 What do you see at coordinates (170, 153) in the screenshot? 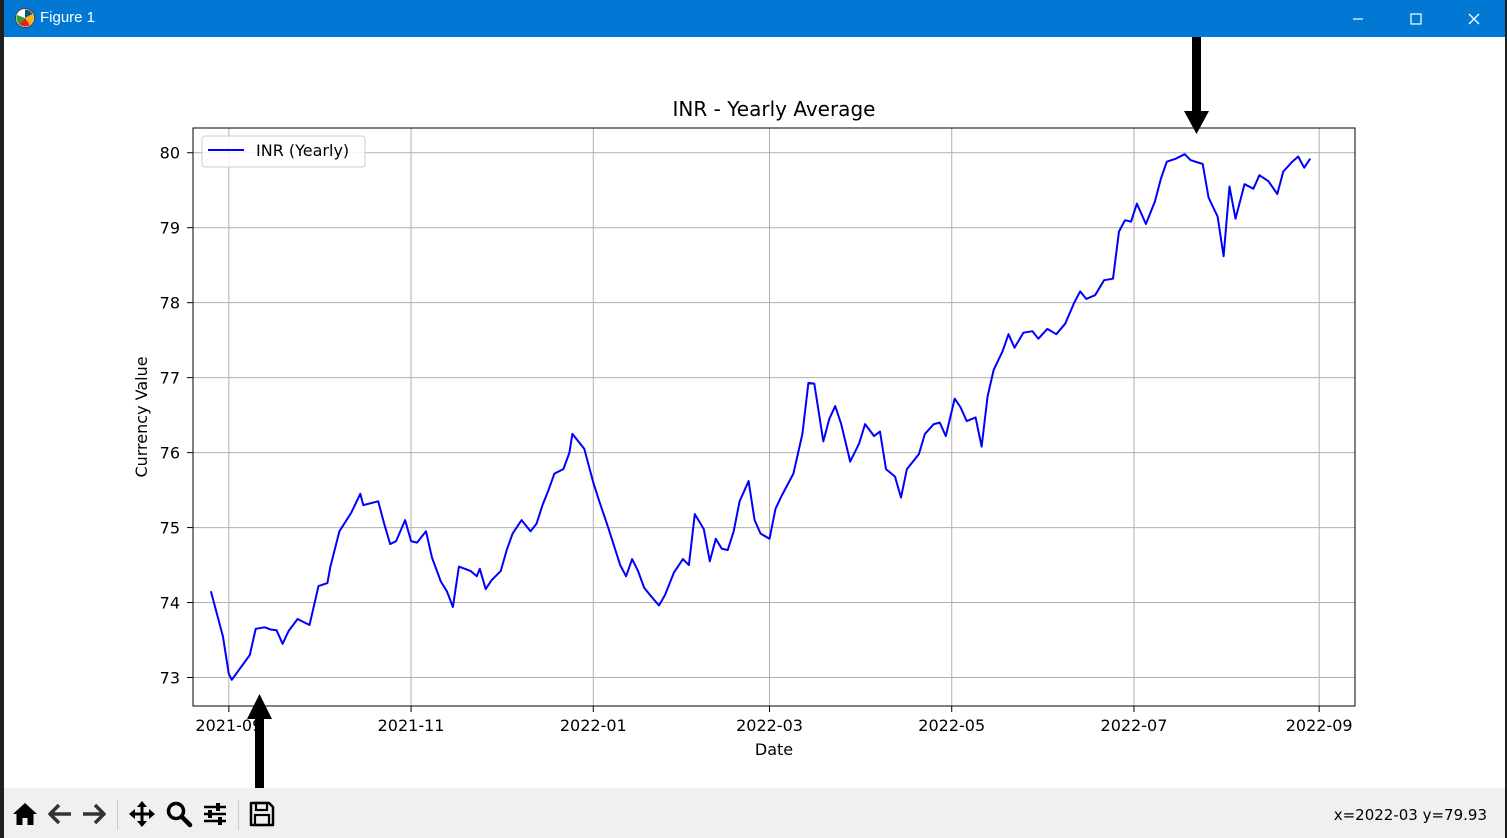
I see `y-tick-label: 80` at bounding box center [170, 153].